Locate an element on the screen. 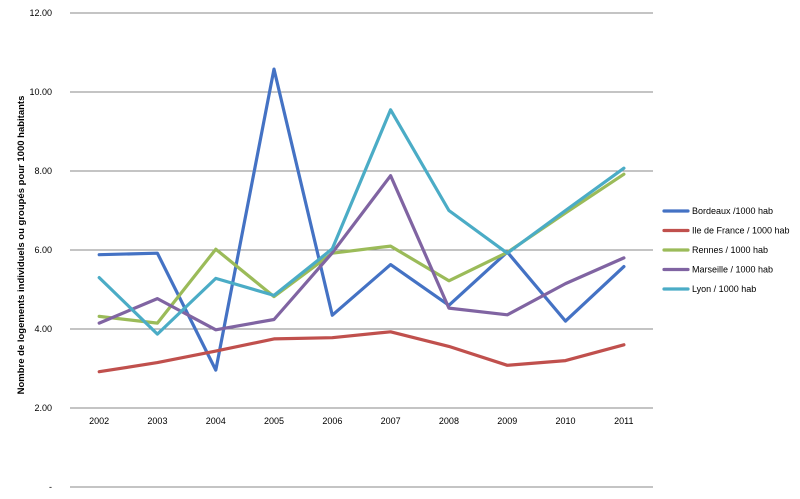 Image resolution: width=800 pixels, height=499 pixels. x-tick-label: 2008 is located at coordinates (449, 421).